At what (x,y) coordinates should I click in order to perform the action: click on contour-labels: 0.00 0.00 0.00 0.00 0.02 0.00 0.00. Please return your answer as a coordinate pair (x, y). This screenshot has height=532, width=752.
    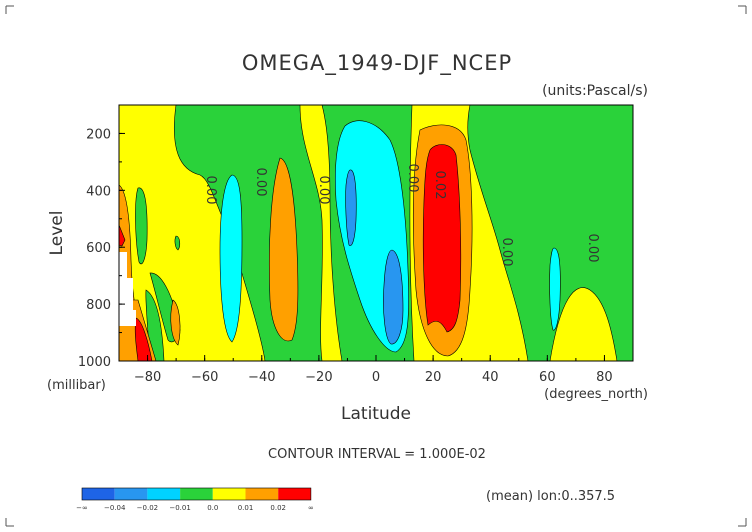
    Looking at the image, I should click on (401, 215).